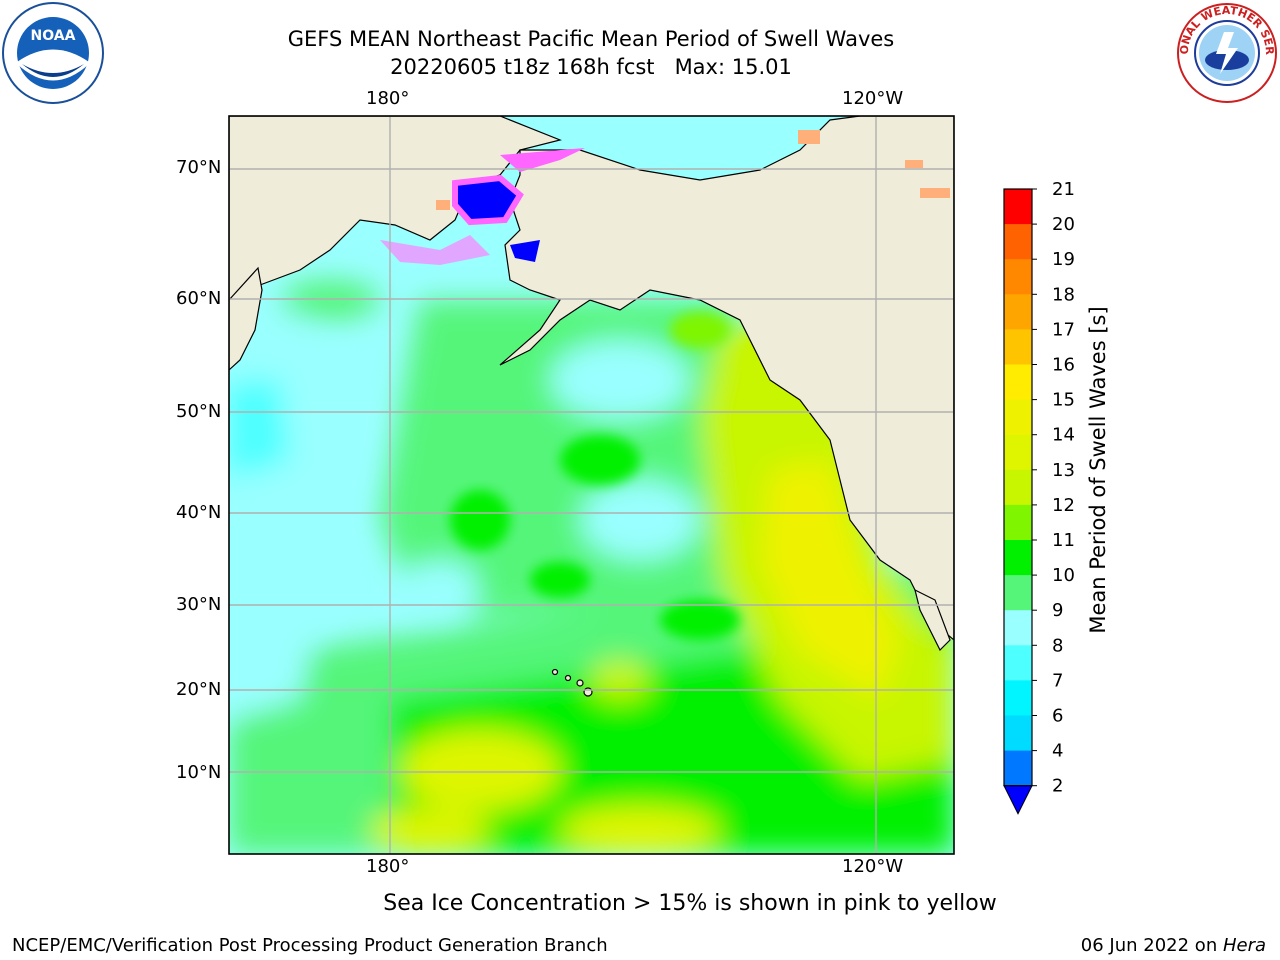 The width and height of the screenshot is (1280, 960). I want to click on lon-label-bottom-120w: 120°W, so click(873, 866).